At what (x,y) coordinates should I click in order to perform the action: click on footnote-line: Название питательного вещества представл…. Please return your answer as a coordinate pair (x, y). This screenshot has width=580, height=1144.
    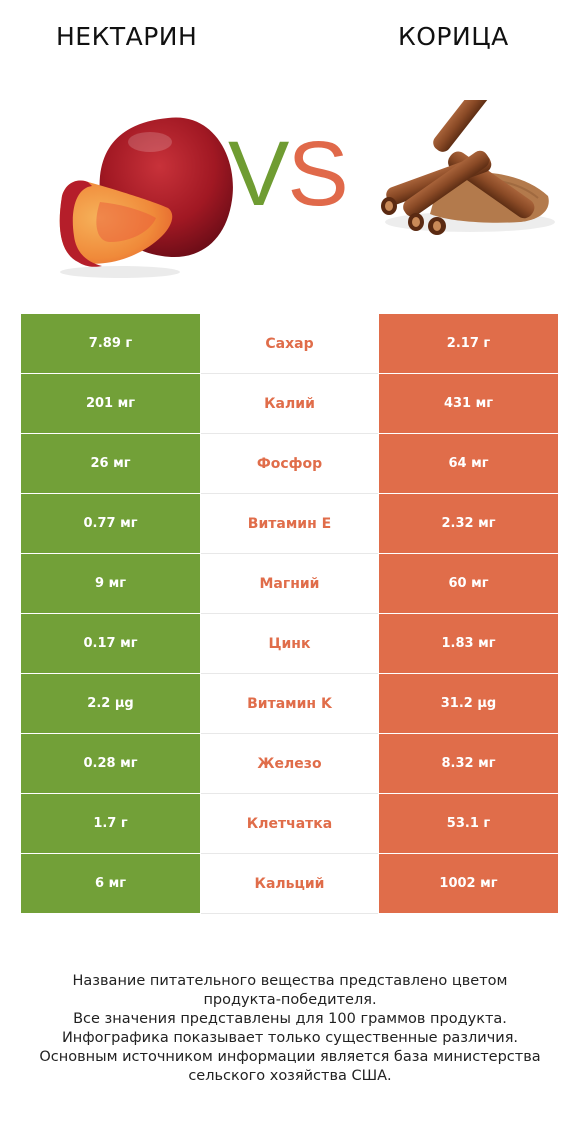
    Looking at the image, I should click on (290, 981).